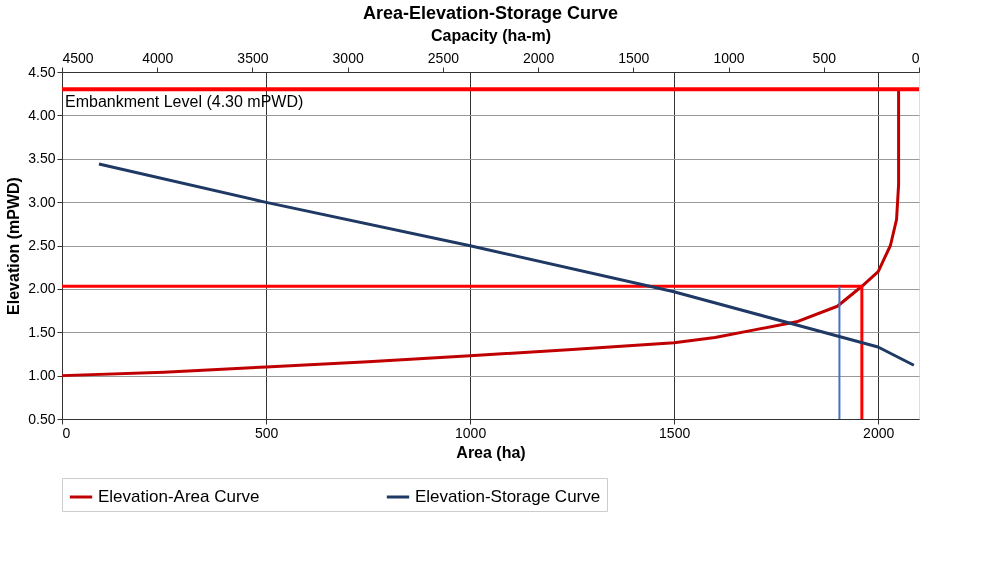 Image resolution: width=1007 pixels, height=583 pixels. What do you see at coordinates (348, 57) in the screenshot?
I see `x2-tick-label: 3000` at bounding box center [348, 57].